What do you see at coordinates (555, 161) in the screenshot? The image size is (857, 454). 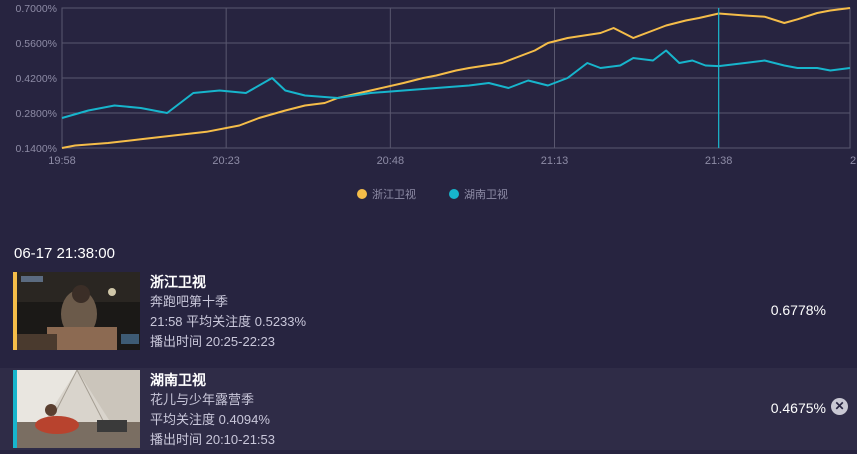 I see `x-tick-label: 21:13` at bounding box center [555, 161].